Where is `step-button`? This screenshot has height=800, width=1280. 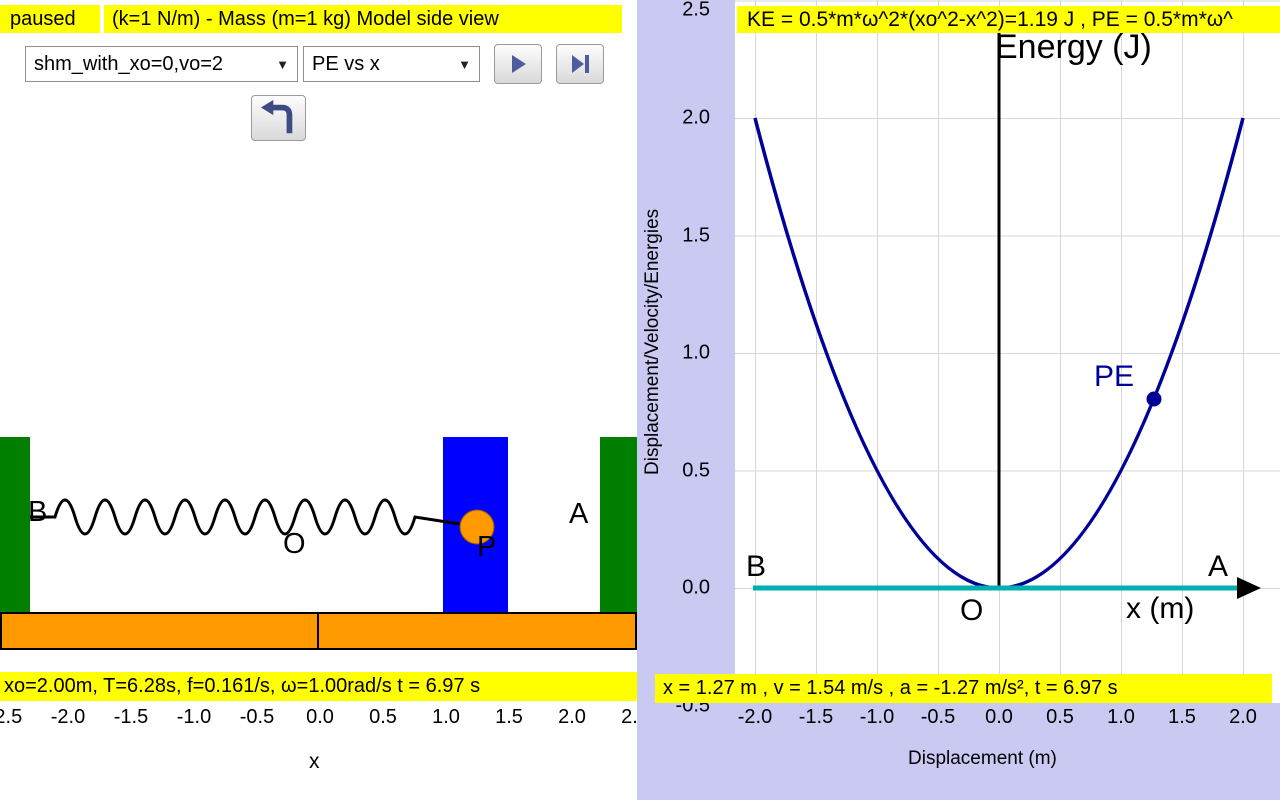 step-button is located at coordinates (580, 64).